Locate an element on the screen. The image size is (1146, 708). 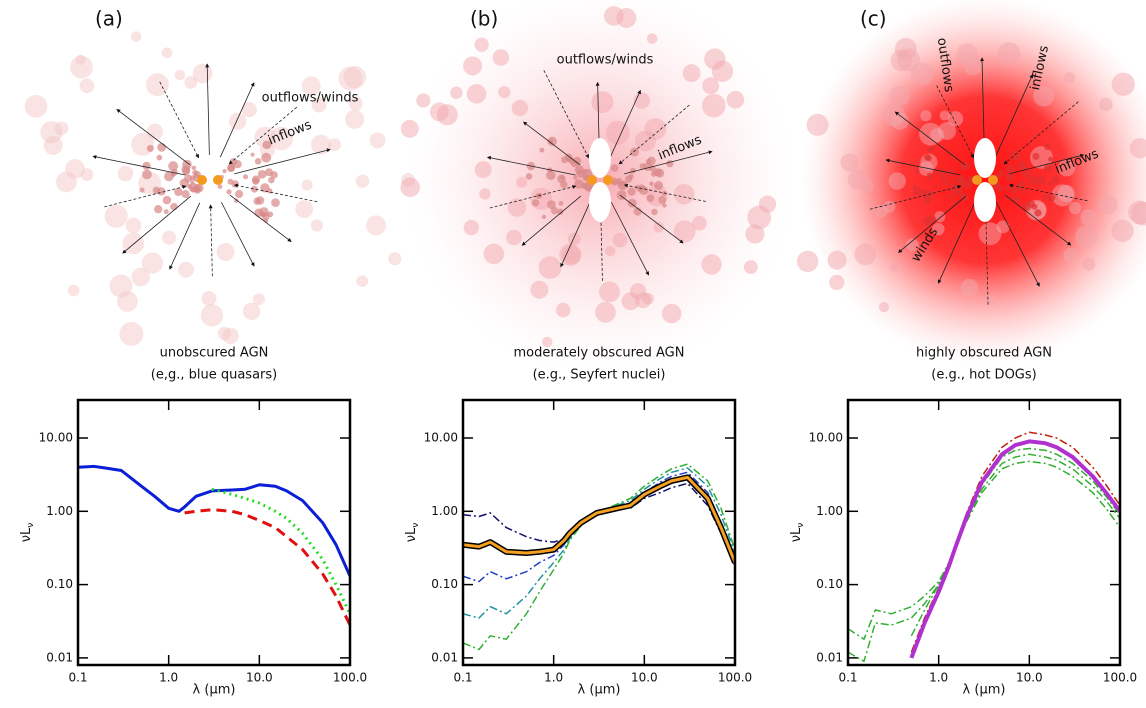
annotation: outflows/winds is located at coordinates (310, 98).